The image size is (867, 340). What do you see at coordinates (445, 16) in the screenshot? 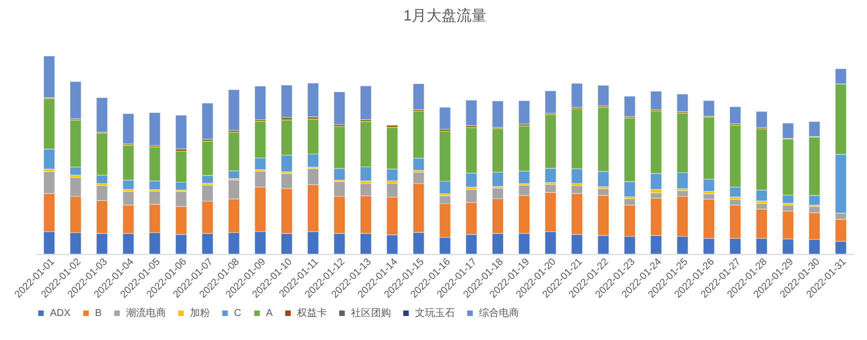
I see `chart-title: 1月大盘流量` at bounding box center [445, 16].